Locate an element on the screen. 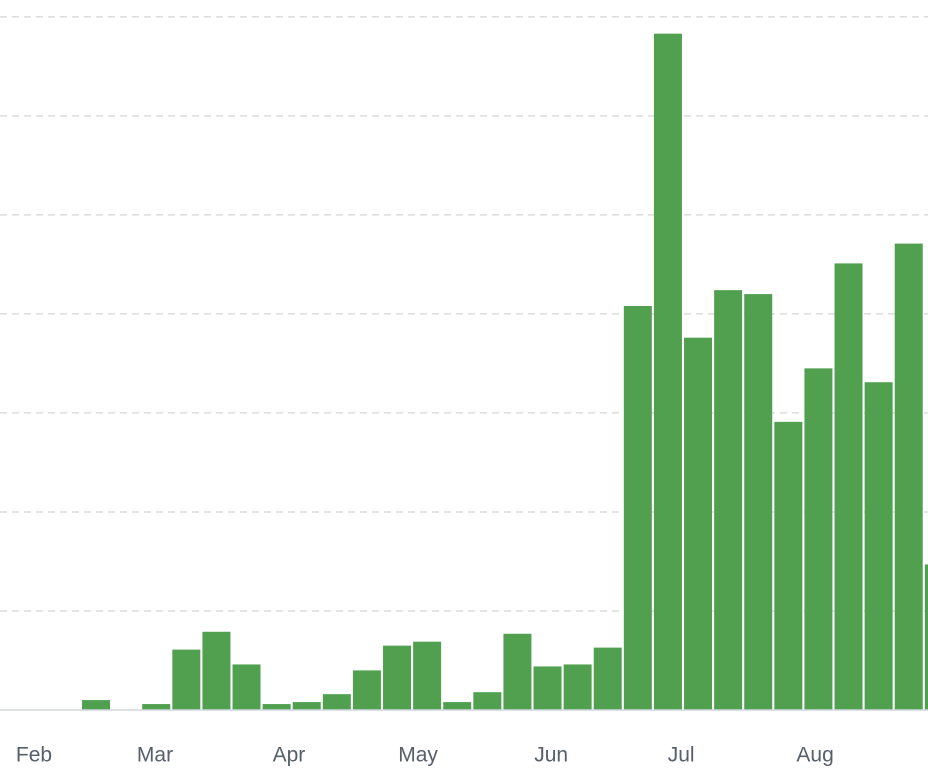 The width and height of the screenshot is (928, 776). x-tick-label: Jul is located at coordinates (681, 755).